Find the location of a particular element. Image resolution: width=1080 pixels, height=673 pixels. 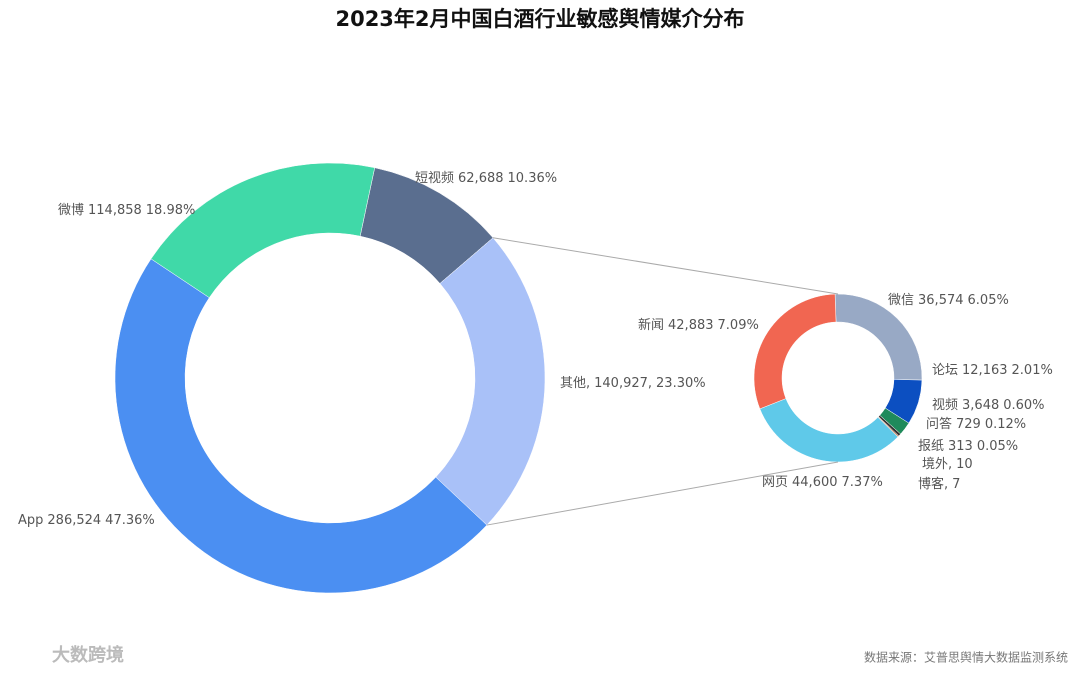

value-label: 42,883 is located at coordinates (691, 325).